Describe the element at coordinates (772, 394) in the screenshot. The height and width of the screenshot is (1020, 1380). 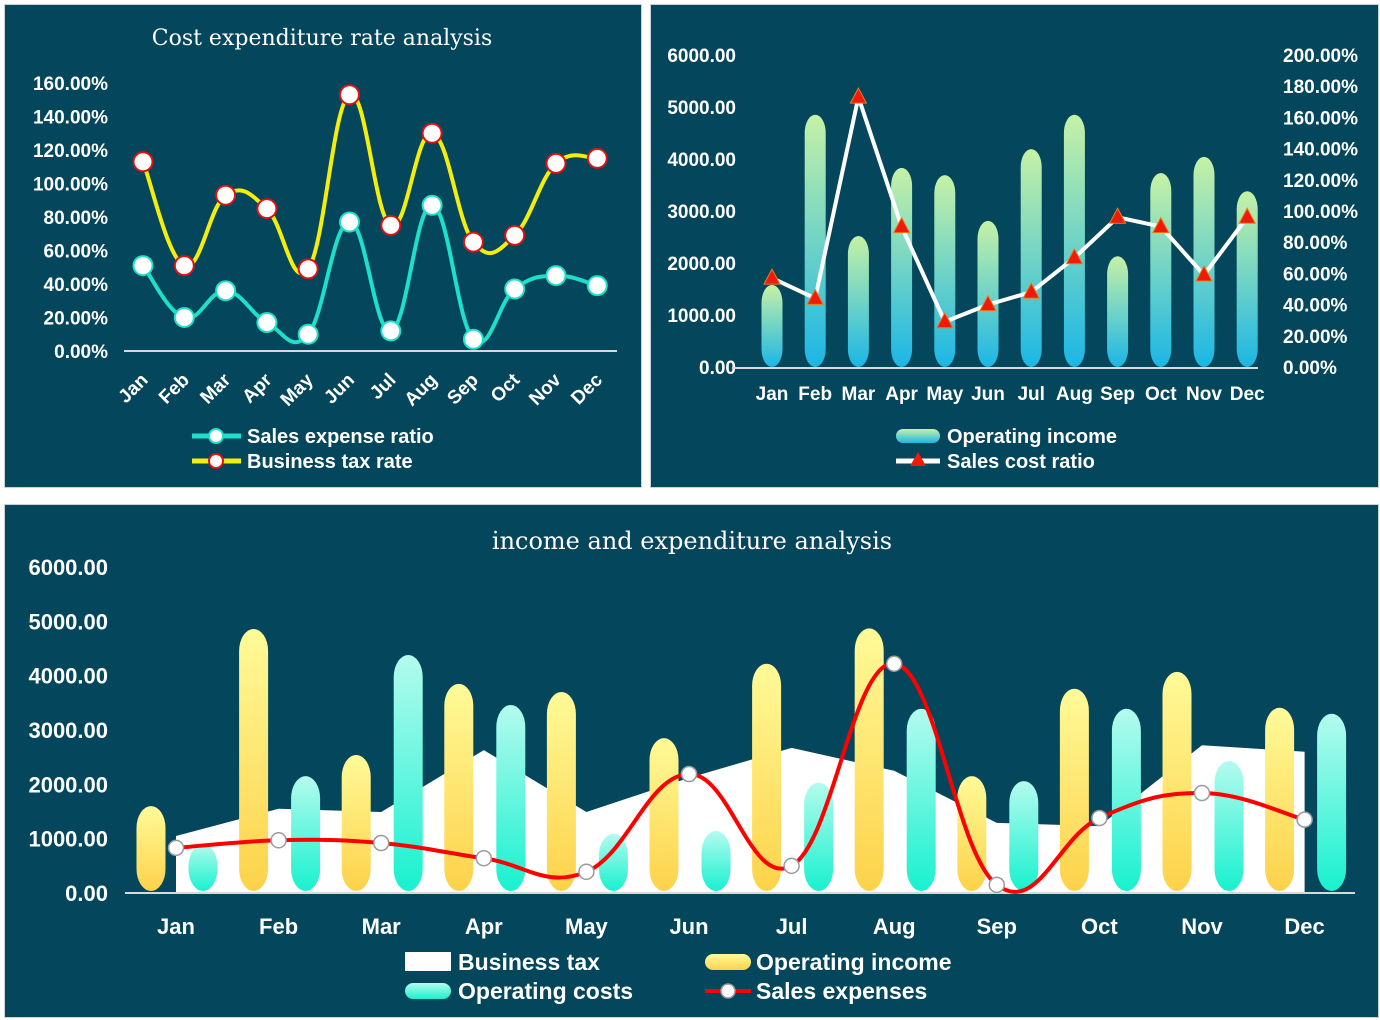
I see `x-tick-label: Jan` at that location.